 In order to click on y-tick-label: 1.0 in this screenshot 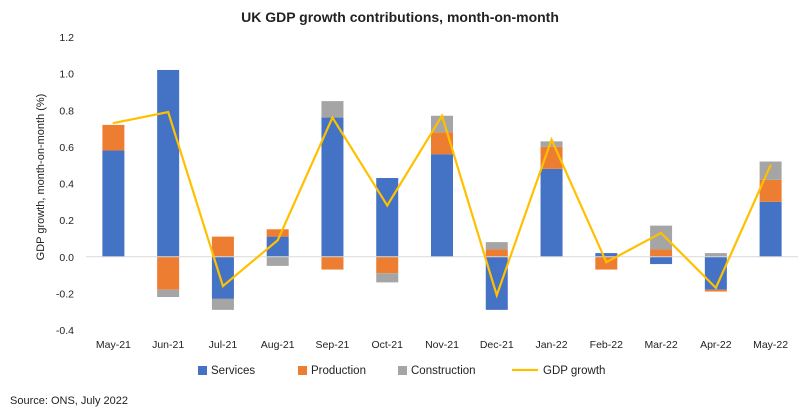, I will do `click(66, 75)`.